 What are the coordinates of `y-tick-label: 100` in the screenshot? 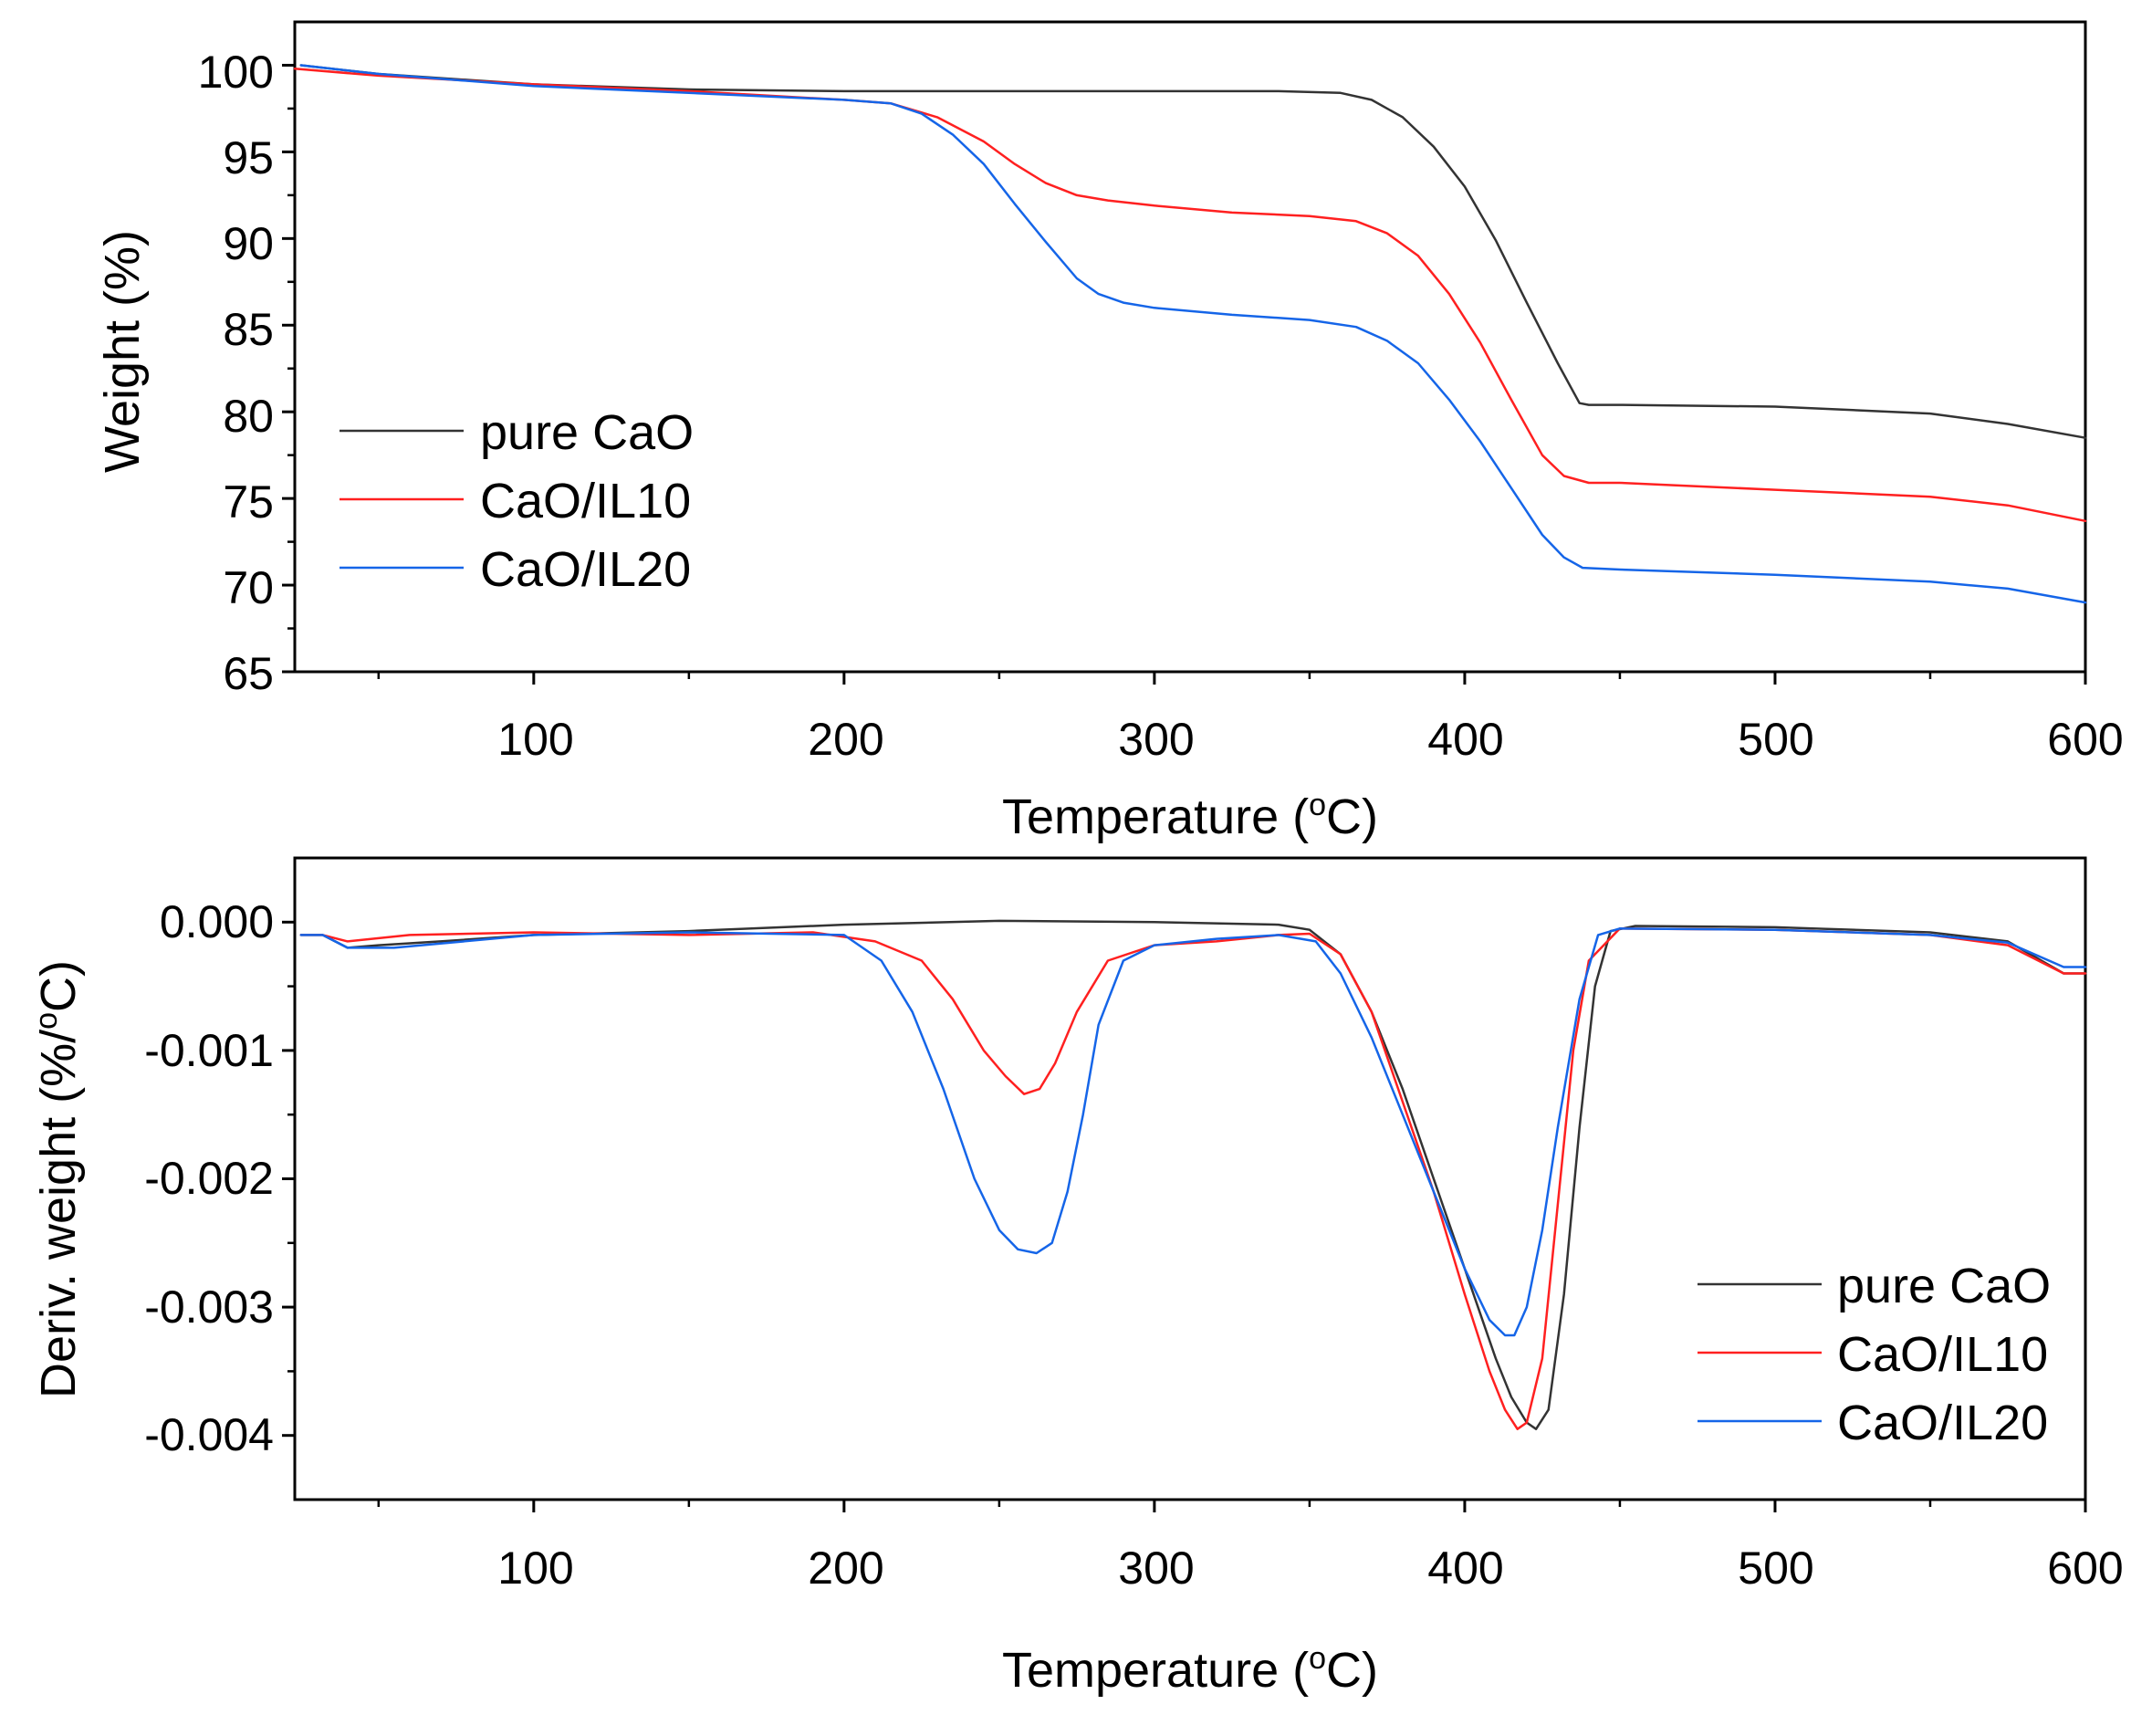 It's located at (236, 72).